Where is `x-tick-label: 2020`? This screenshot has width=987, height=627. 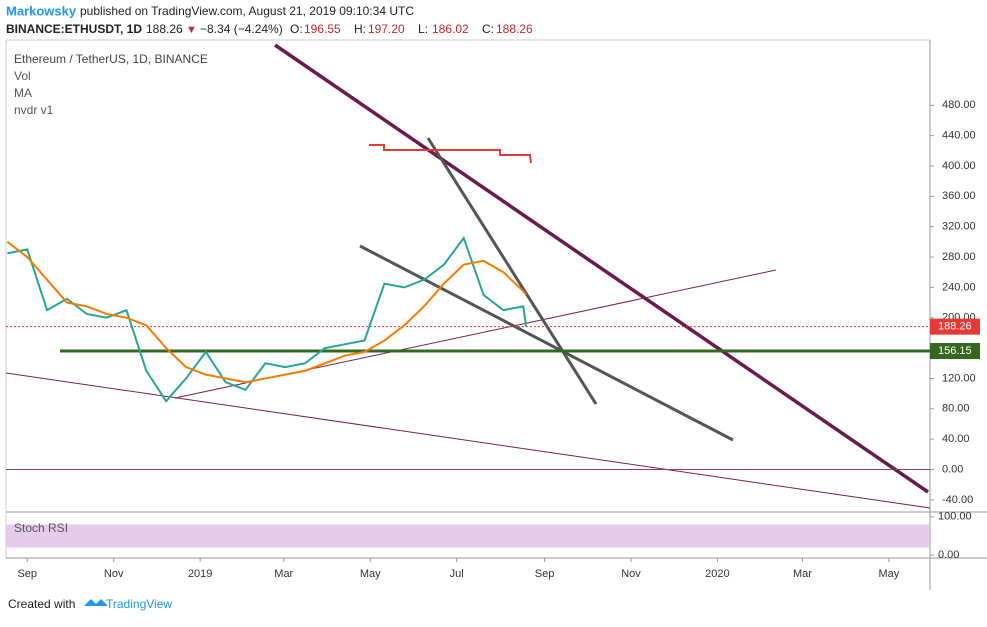
x-tick-label: 2020 is located at coordinates (717, 574).